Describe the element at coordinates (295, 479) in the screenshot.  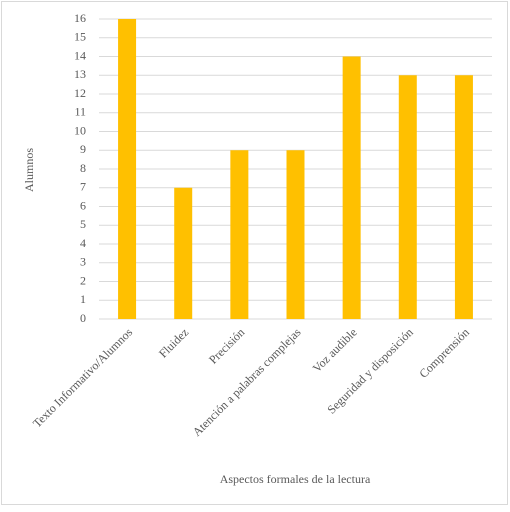
I see `x-axis-label: Aspectos formales de la lectura` at that location.